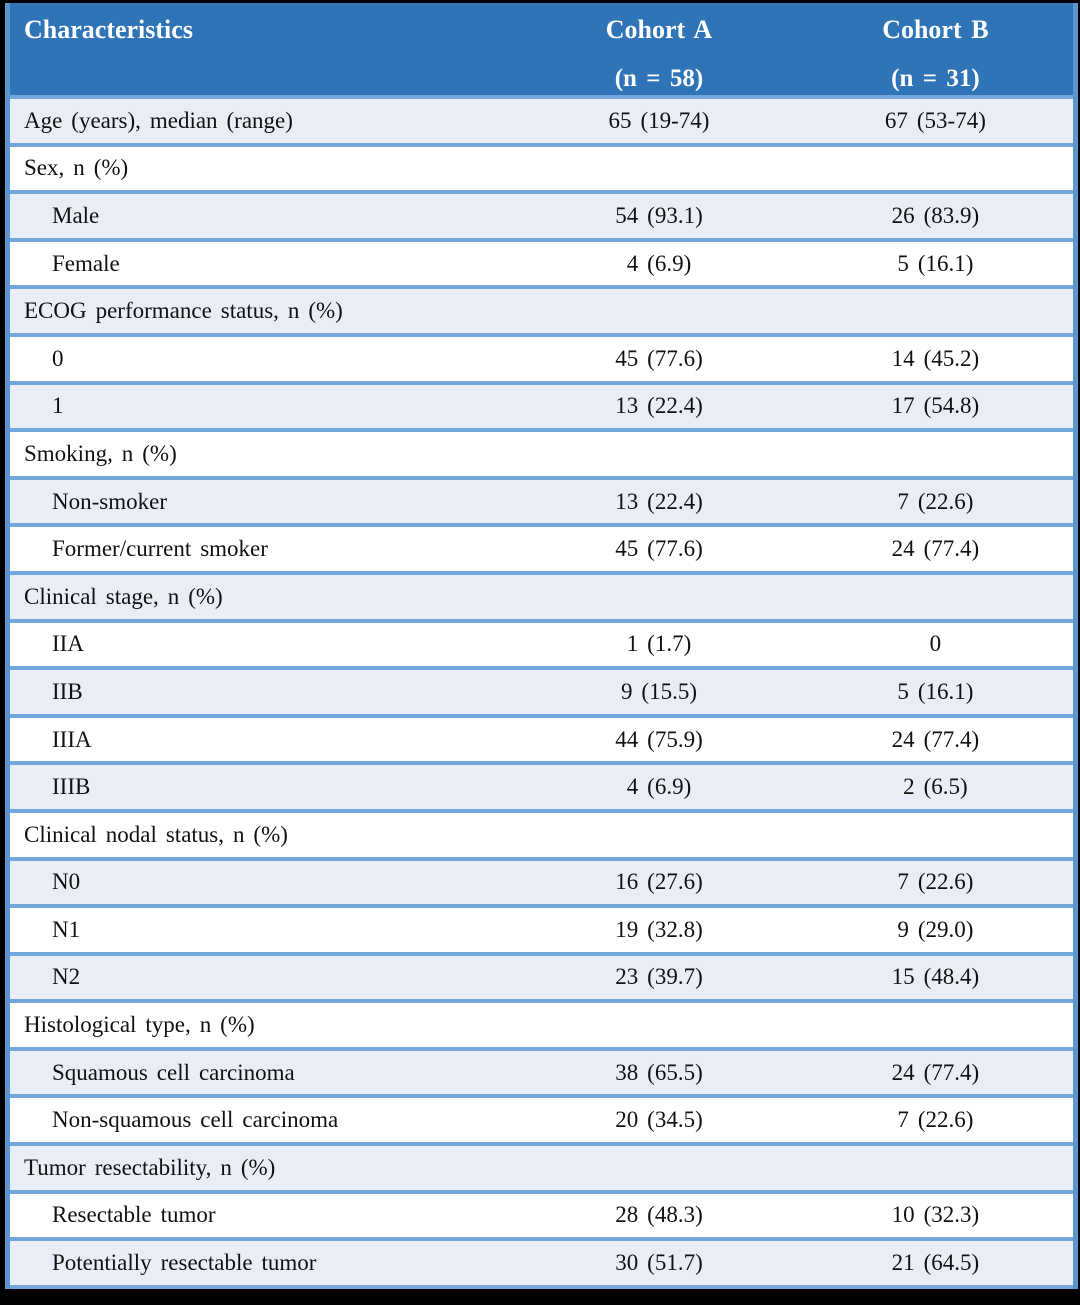  I want to click on table-row: Resectable tumor 28 (48.3) 10 (32.3), so click(541, 1216).